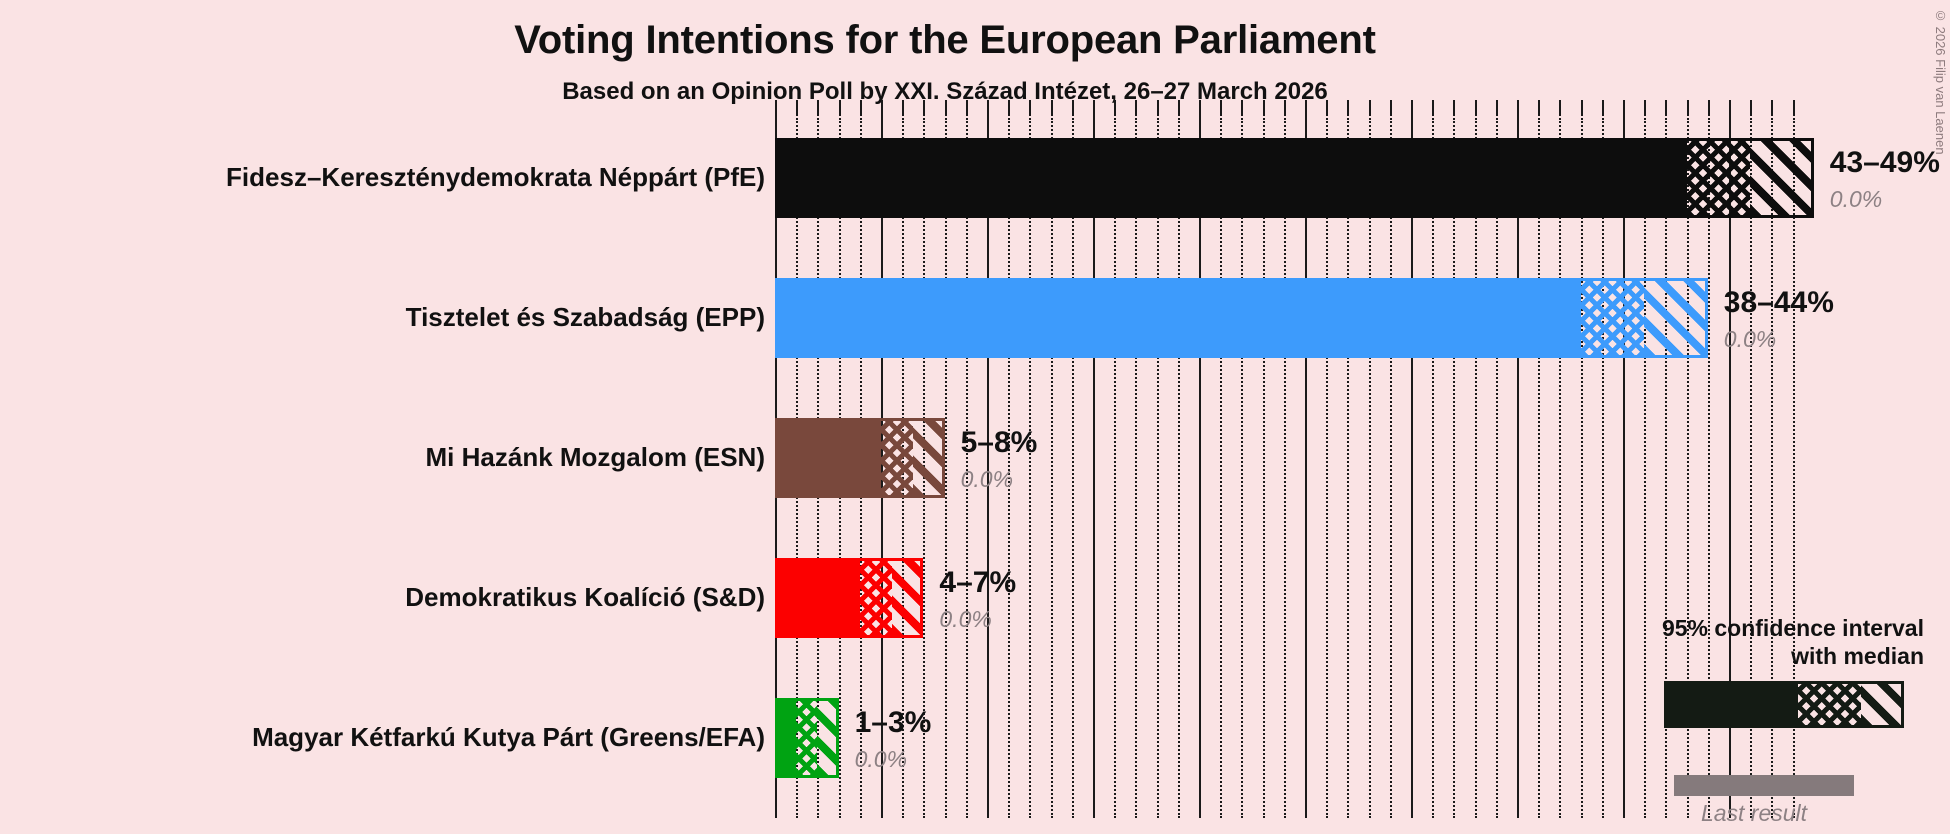  Describe the element at coordinates (999, 442) in the screenshot. I see `range-value-label: 5–8%` at that location.